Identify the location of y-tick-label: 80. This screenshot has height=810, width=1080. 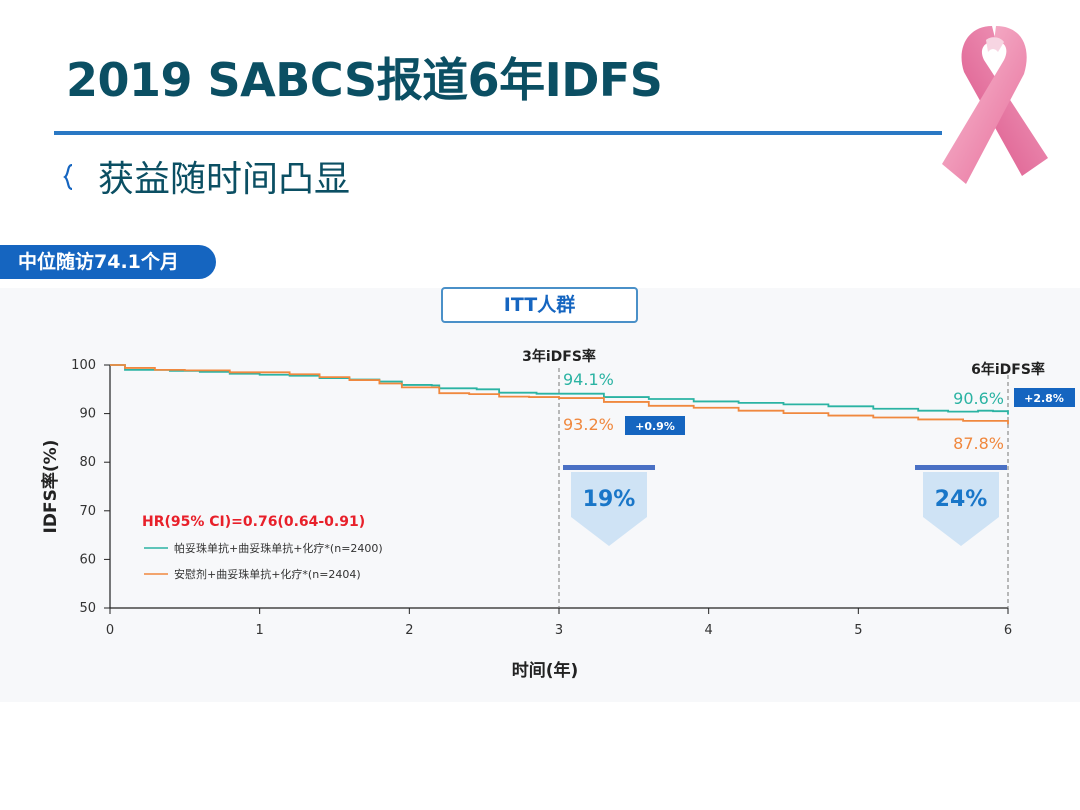
(87, 462).